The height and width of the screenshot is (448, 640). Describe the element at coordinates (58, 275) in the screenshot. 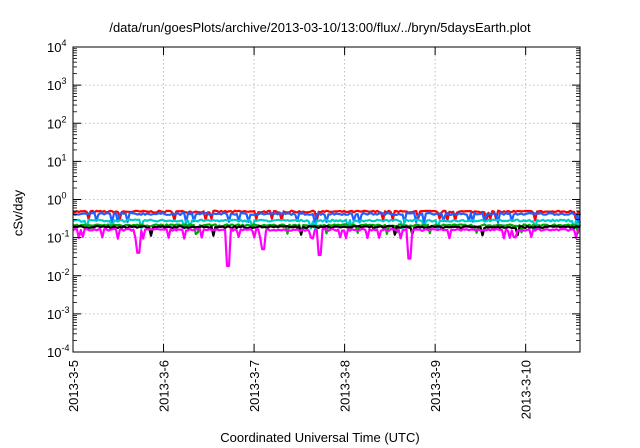

I see `y-tick-label: 10⁻²` at that location.